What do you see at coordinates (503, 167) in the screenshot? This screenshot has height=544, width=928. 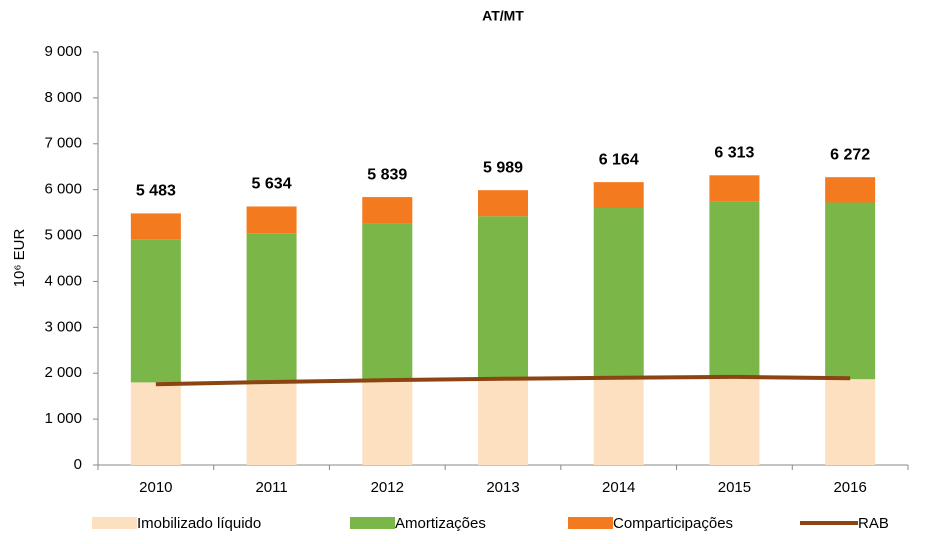 I see `total-label: 5 989` at bounding box center [503, 167].